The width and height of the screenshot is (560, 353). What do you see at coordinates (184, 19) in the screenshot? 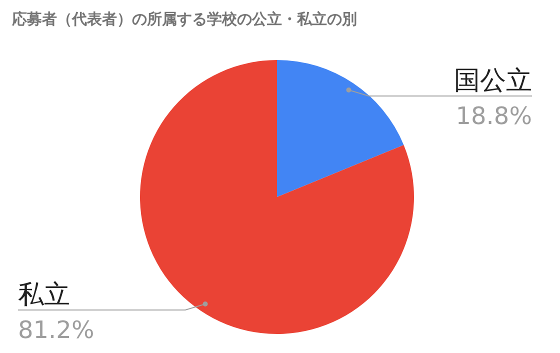
I see `chart-title: 応募者（代表者）の所属する学校の公立・私立の別` at bounding box center [184, 19].